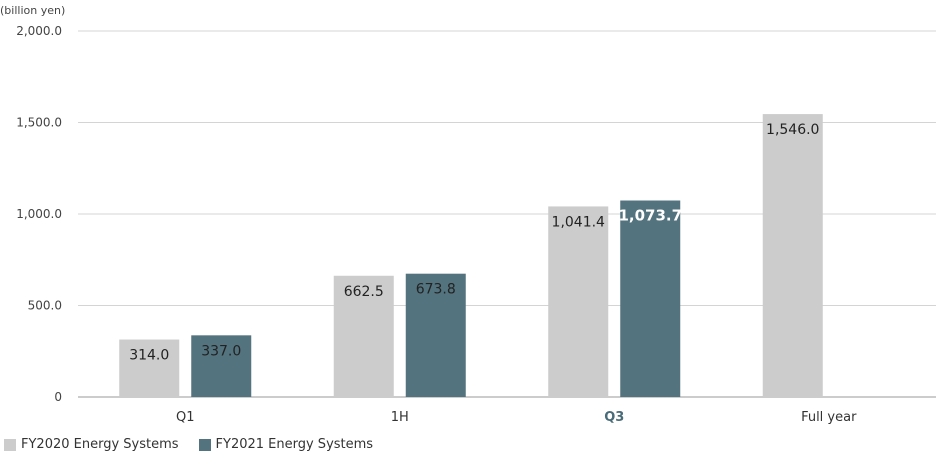 This screenshot has height=456, width=936. I want to click on y-tick-label: 1,000.0, so click(39, 214).